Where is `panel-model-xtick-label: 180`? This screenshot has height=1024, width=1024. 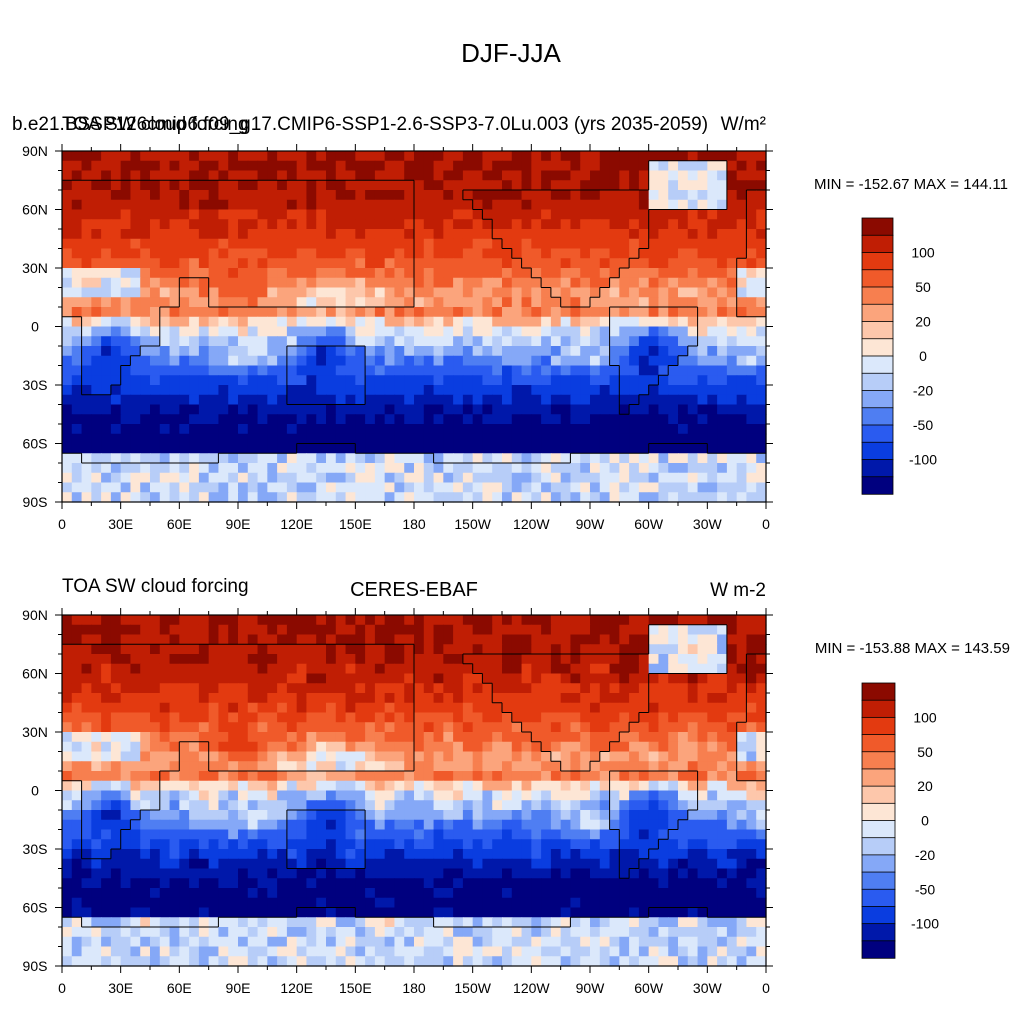 panel-model-xtick-label: 180 is located at coordinates (414, 524).